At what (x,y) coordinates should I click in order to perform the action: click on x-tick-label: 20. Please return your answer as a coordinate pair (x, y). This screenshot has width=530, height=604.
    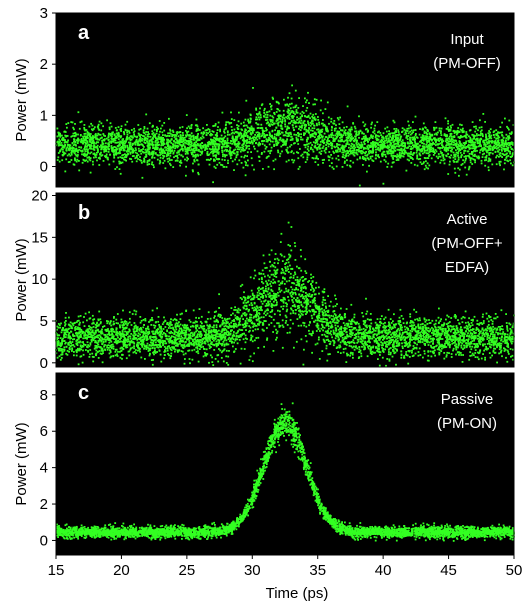
    Looking at the image, I should click on (121, 570).